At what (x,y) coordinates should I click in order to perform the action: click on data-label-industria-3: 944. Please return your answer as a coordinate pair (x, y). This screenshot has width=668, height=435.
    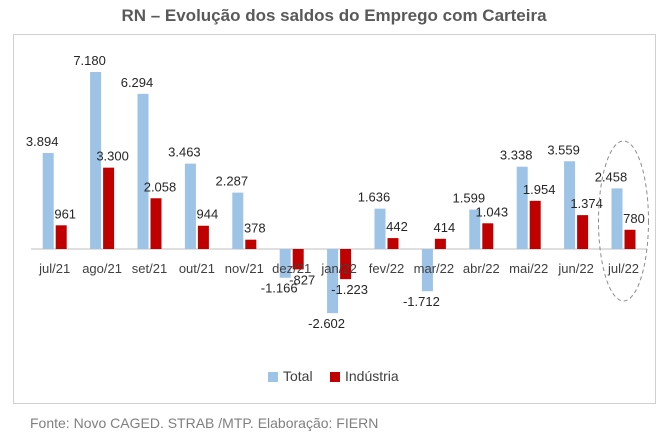
    Looking at the image, I should click on (208, 214).